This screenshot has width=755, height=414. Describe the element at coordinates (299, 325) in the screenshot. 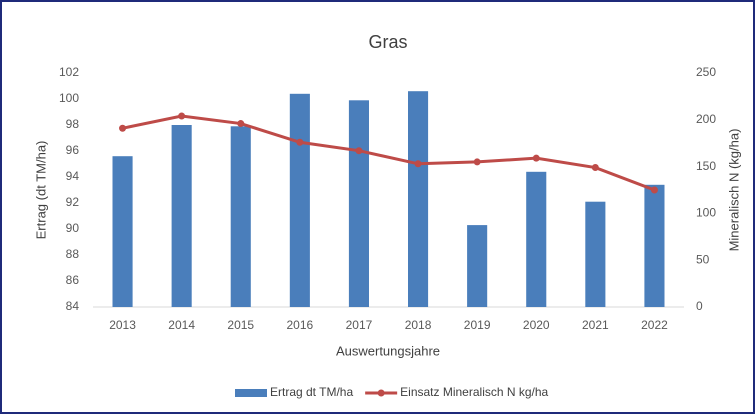

I see `x-tick-label: 2016` at that location.